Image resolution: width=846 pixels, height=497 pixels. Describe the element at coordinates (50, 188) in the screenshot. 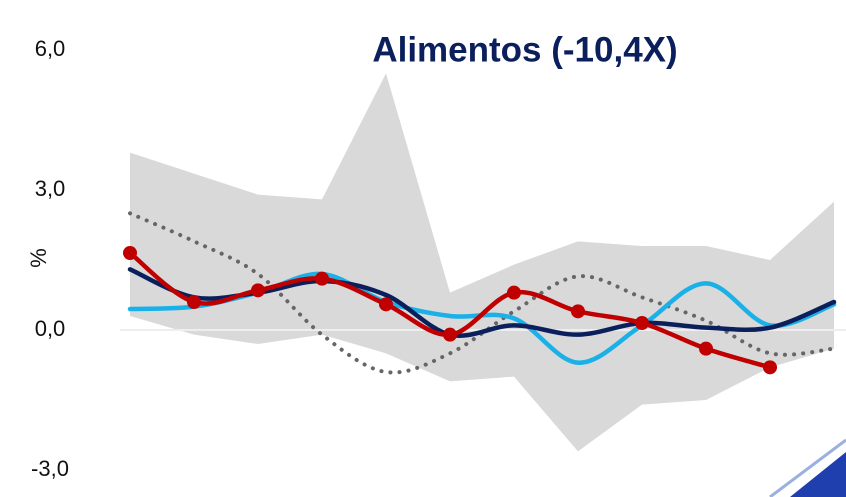

I see `y-tick-label: 3,0` at that location.